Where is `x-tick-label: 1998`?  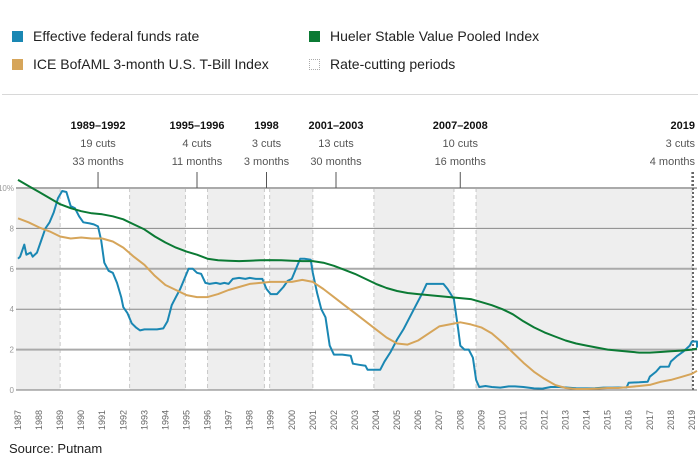 x-tick-label: 1998 is located at coordinates (250, 420).